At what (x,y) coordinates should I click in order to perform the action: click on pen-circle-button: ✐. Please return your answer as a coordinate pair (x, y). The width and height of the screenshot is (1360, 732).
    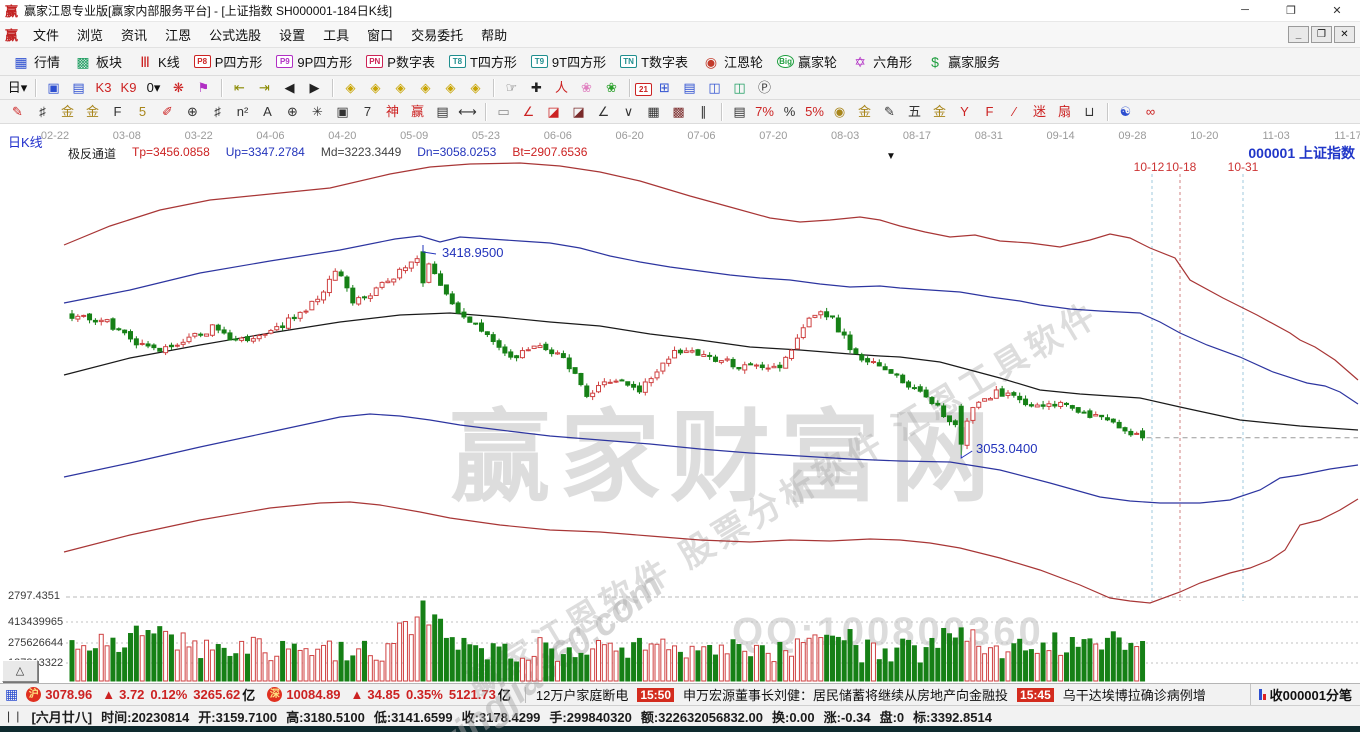
    Looking at the image, I should click on (167, 112).